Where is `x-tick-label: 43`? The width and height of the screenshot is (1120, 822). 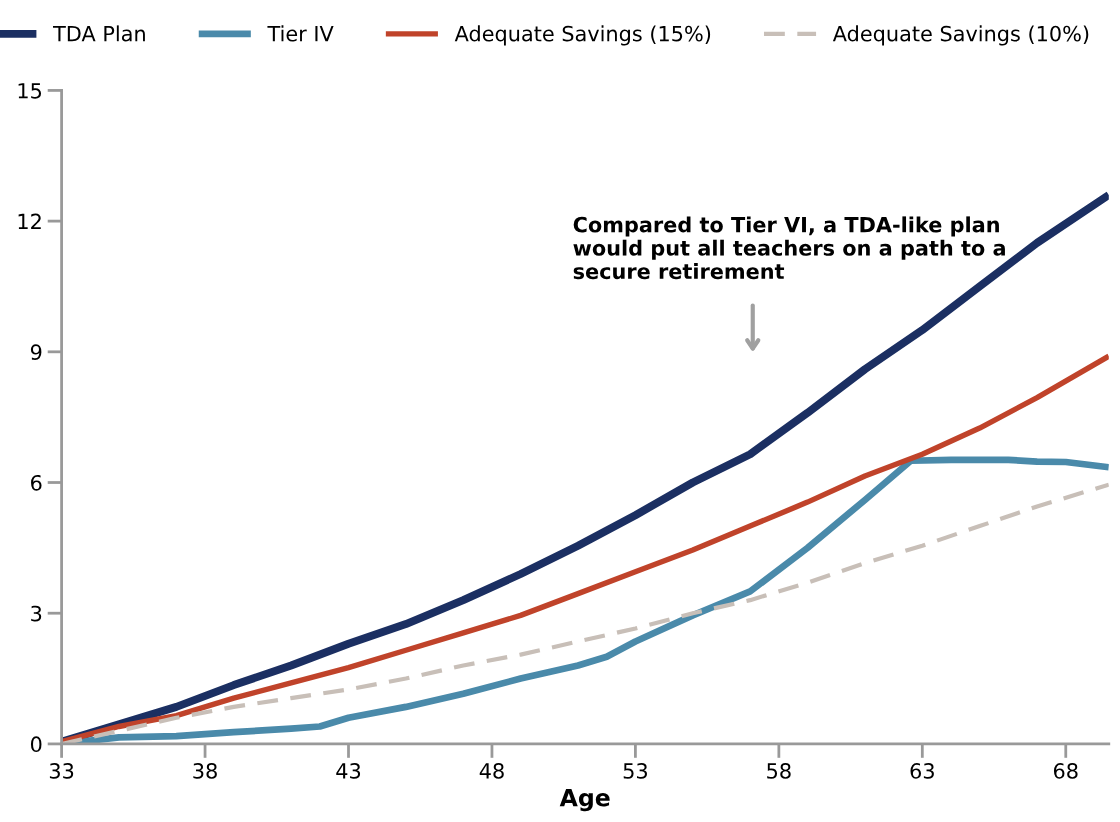
x-tick-label: 43 is located at coordinates (348, 771).